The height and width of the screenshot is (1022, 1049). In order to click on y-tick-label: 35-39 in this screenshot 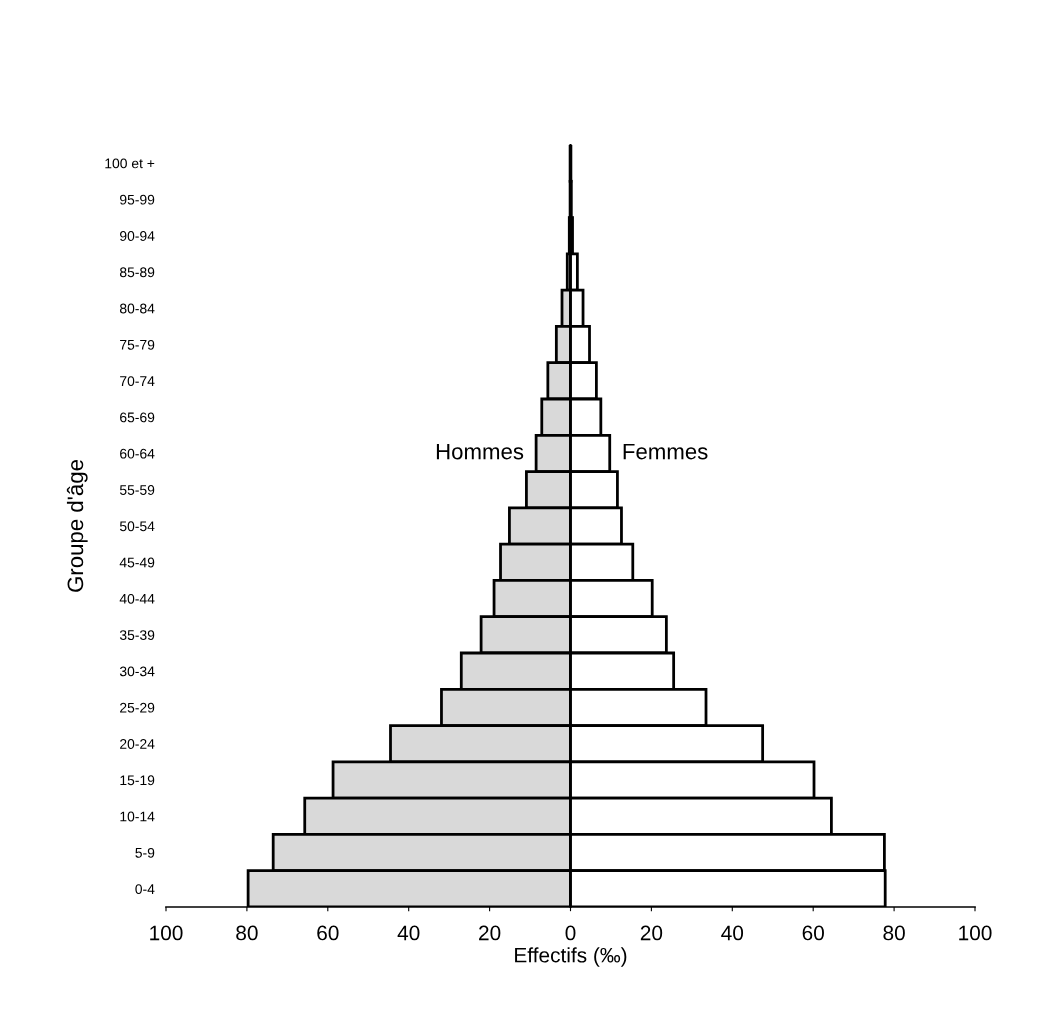, I will do `click(137, 635)`.